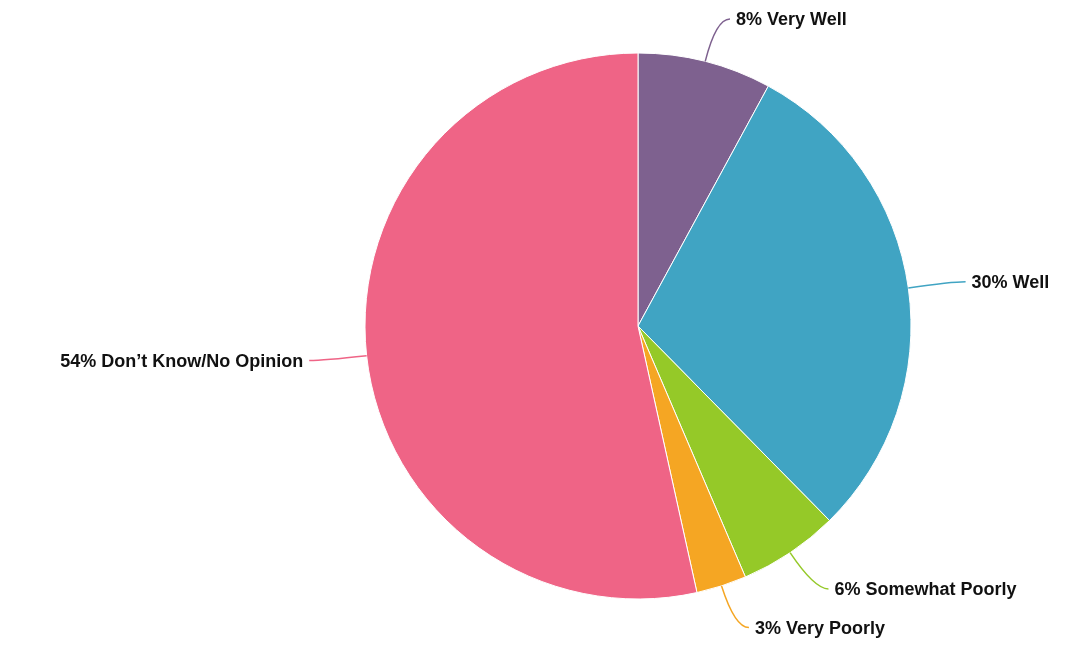  I want to click on slice-label: 30% Well, so click(1010, 282).